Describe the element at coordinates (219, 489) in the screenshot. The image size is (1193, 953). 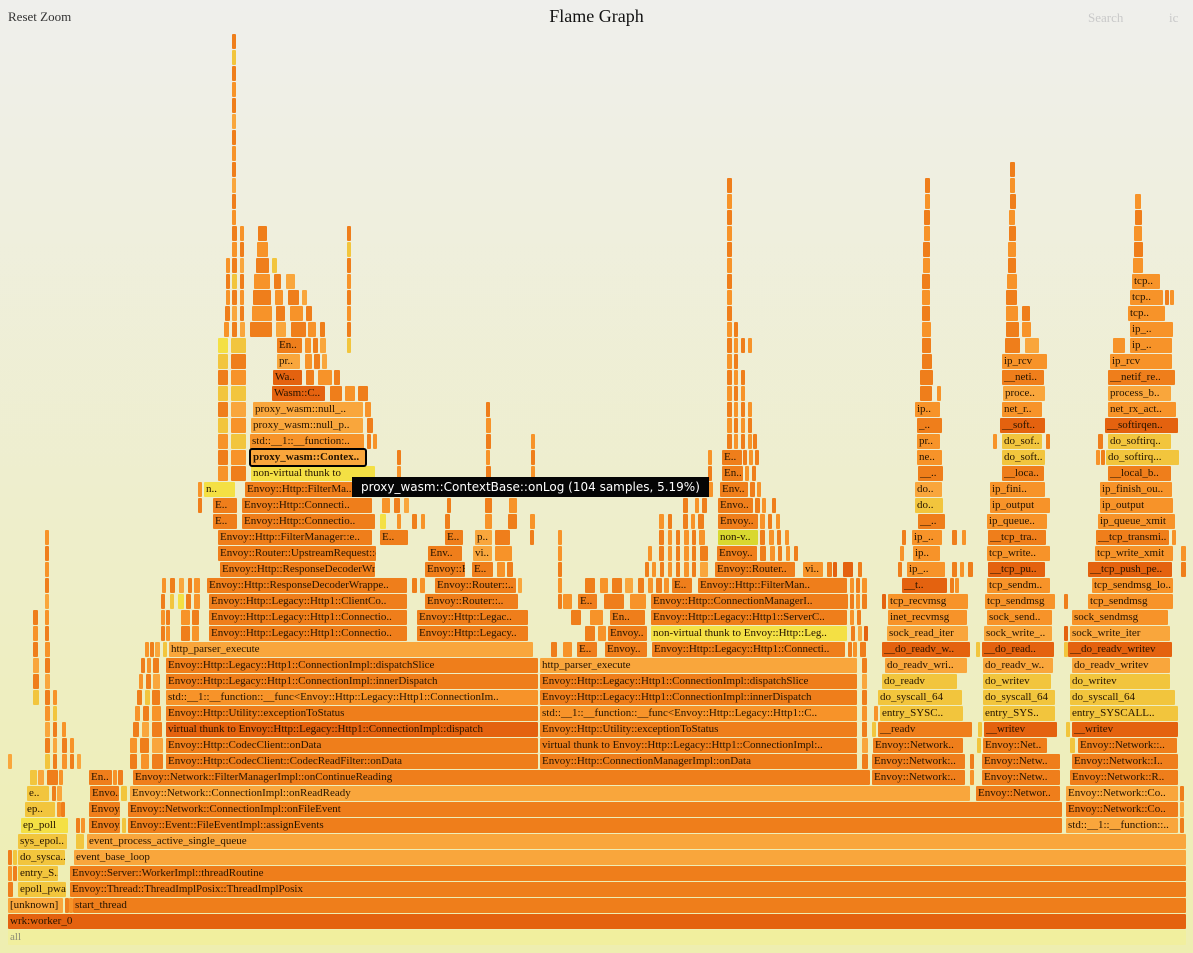
I see `flame-frame: n..` at that location.